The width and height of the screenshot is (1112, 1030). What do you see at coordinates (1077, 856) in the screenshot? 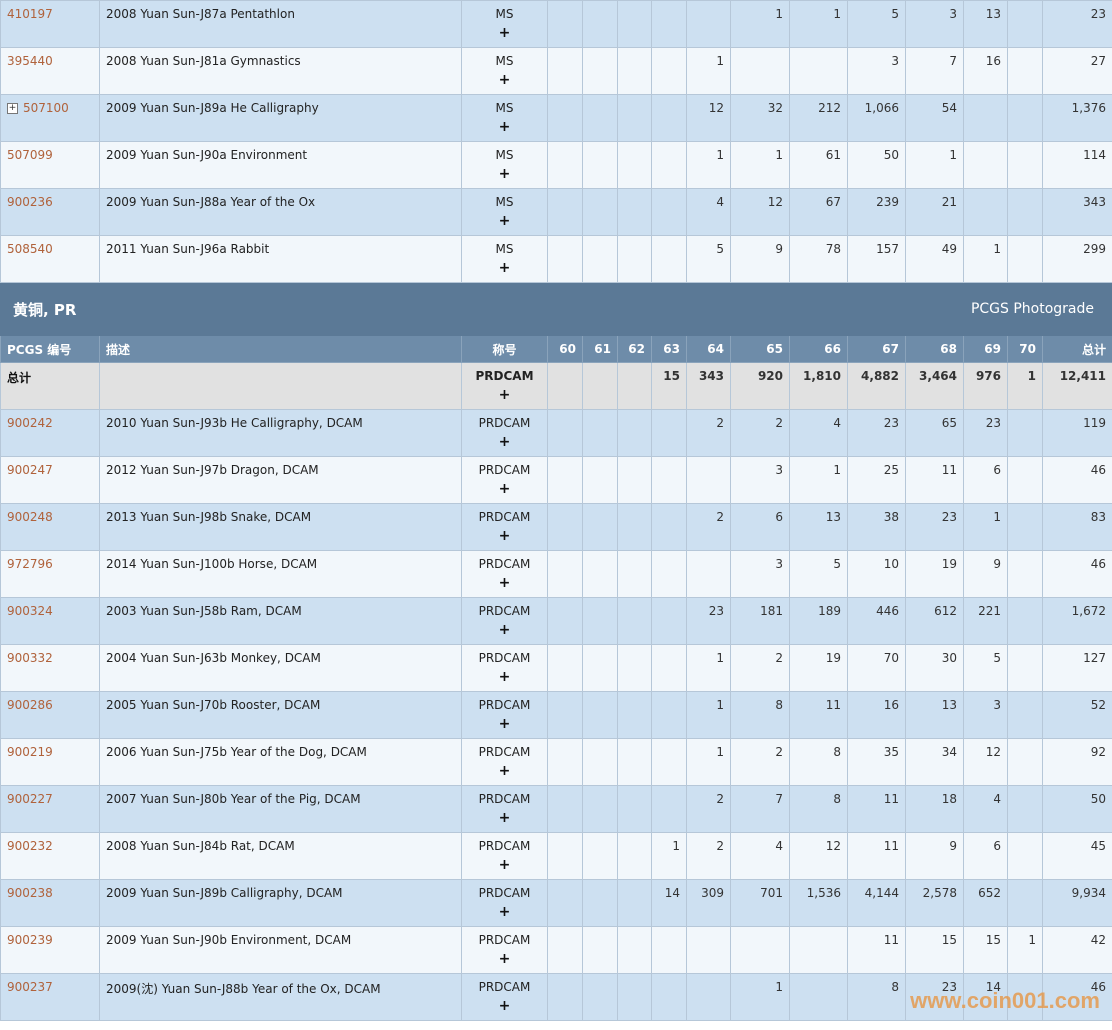
I see `grade-cell: 45` at bounding box center [1077, 856].